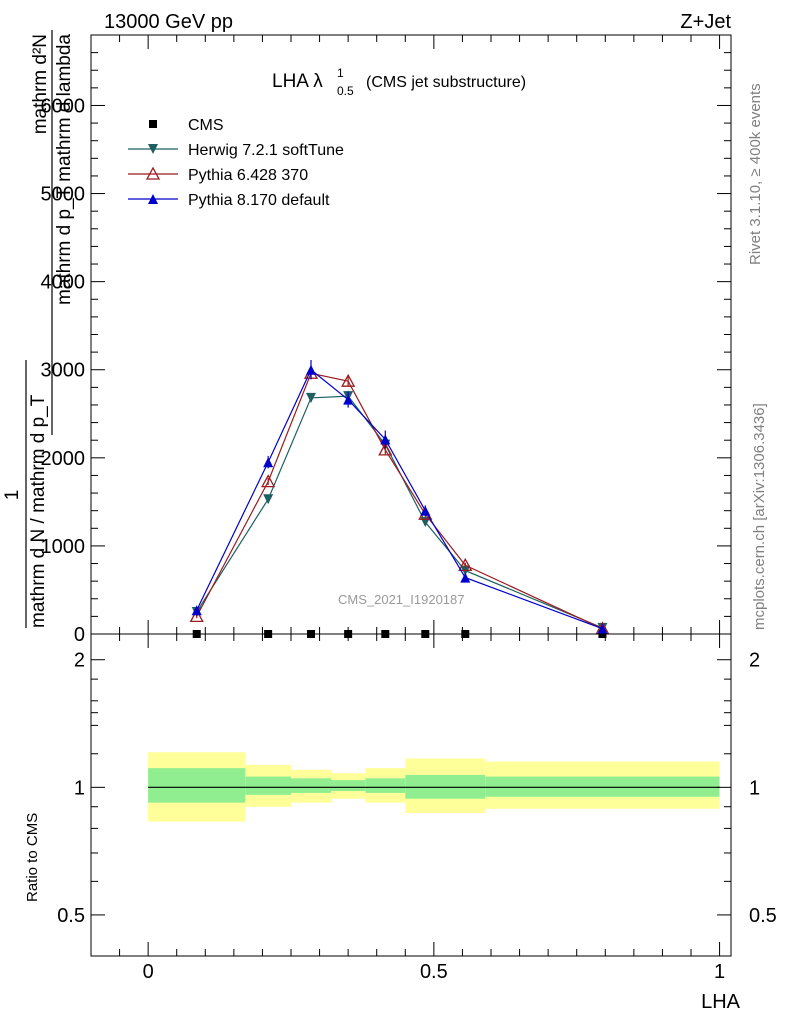 The width and height of the screenshot is (786, 1024). What do you see at coordinates (79, 788) in the screenshot?
I see `ratio-ytick-label-left: 1` at bounding box center [79, 788].